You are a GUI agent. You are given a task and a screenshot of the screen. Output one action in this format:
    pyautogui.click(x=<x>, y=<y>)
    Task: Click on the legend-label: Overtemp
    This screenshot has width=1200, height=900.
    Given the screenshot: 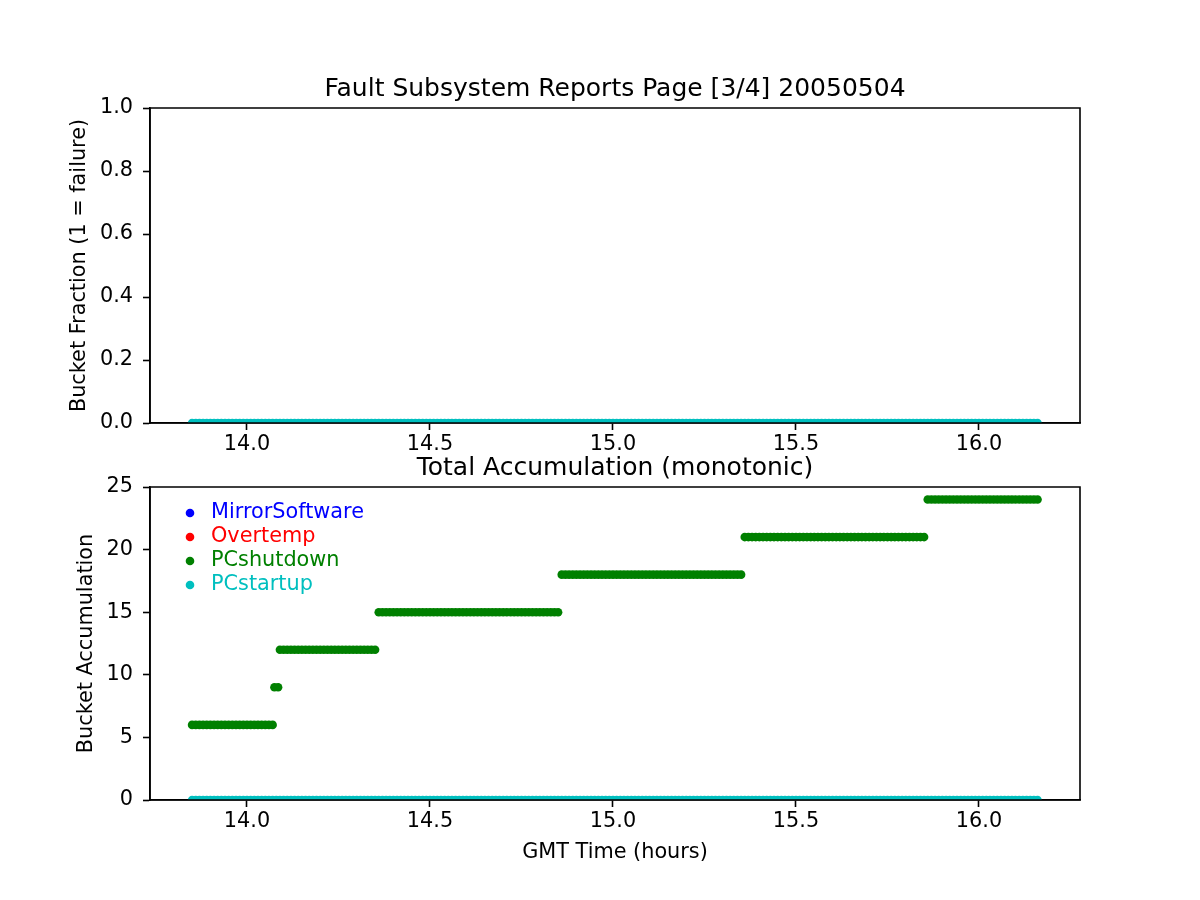 What is the action you would take?
    pyautogui.click(x=263, y=535)
    